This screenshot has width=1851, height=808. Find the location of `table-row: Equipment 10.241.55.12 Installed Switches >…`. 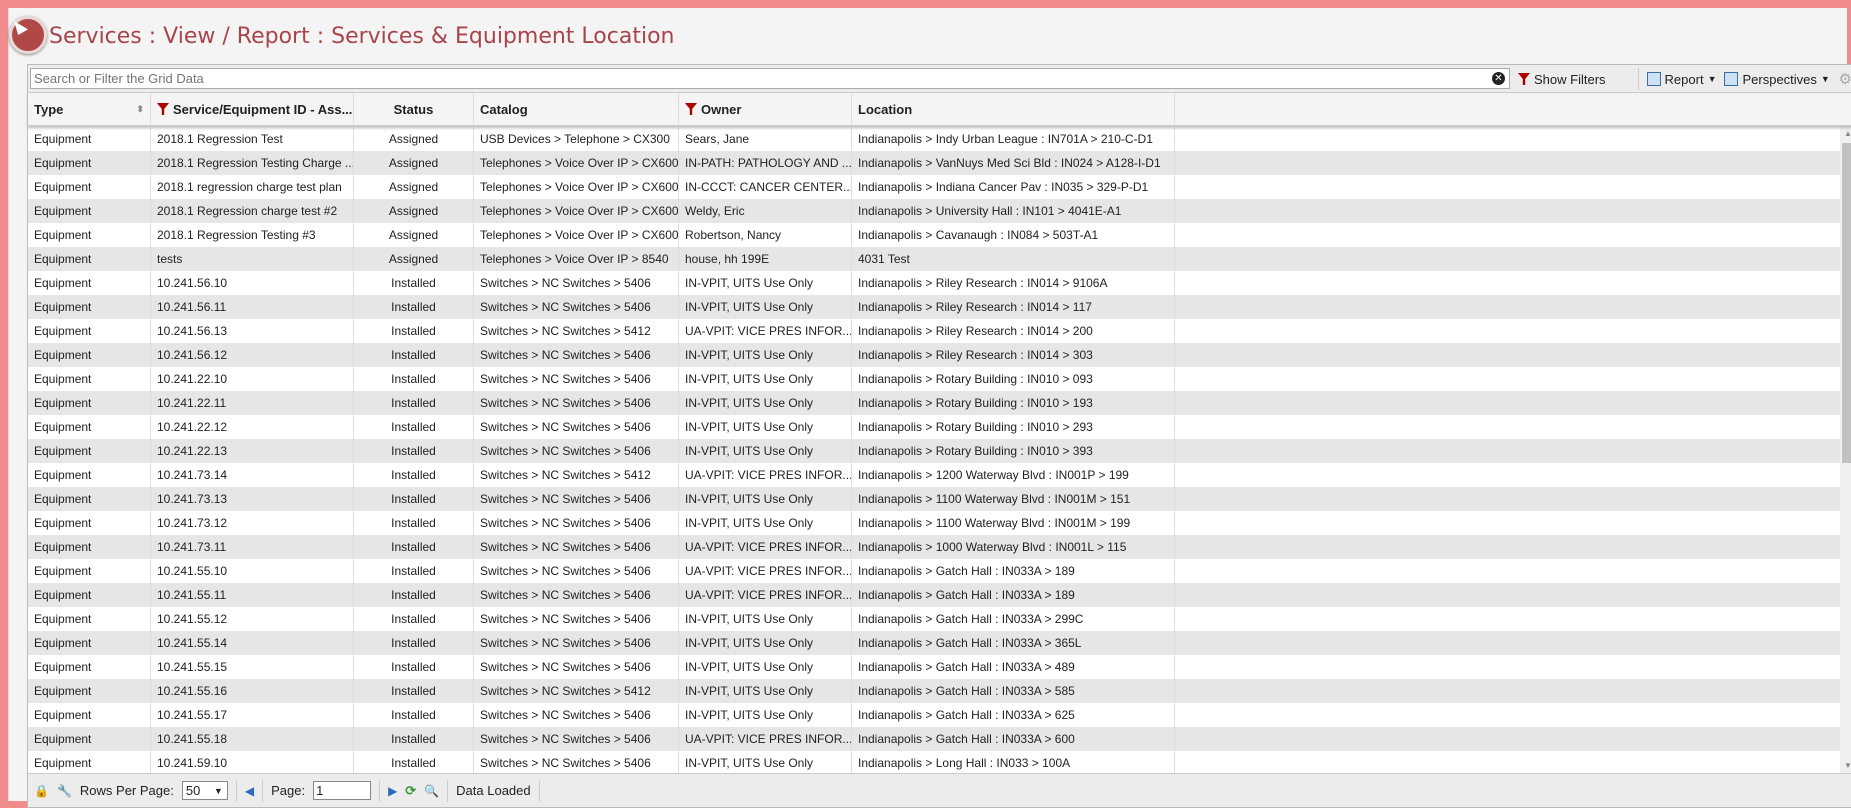

table-row: Equipment 10.241.55.12 Installed Switches >… is located at coordinates (935, 619).